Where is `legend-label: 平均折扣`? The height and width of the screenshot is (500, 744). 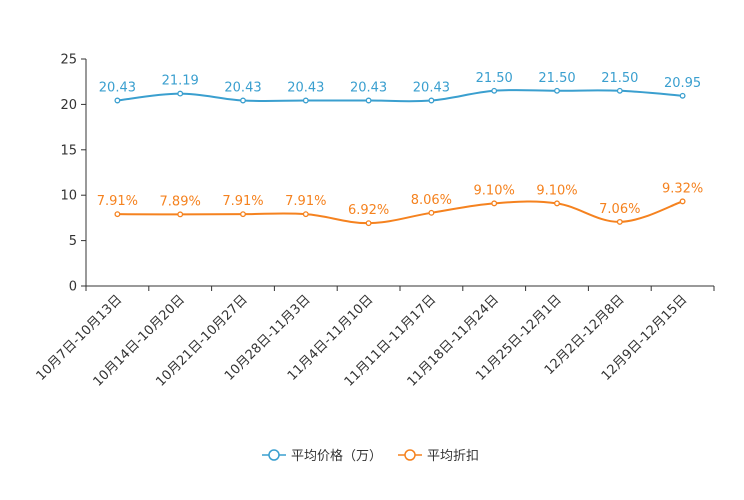
legend-label: 平均折扣 is located at coordinates (453, 456).